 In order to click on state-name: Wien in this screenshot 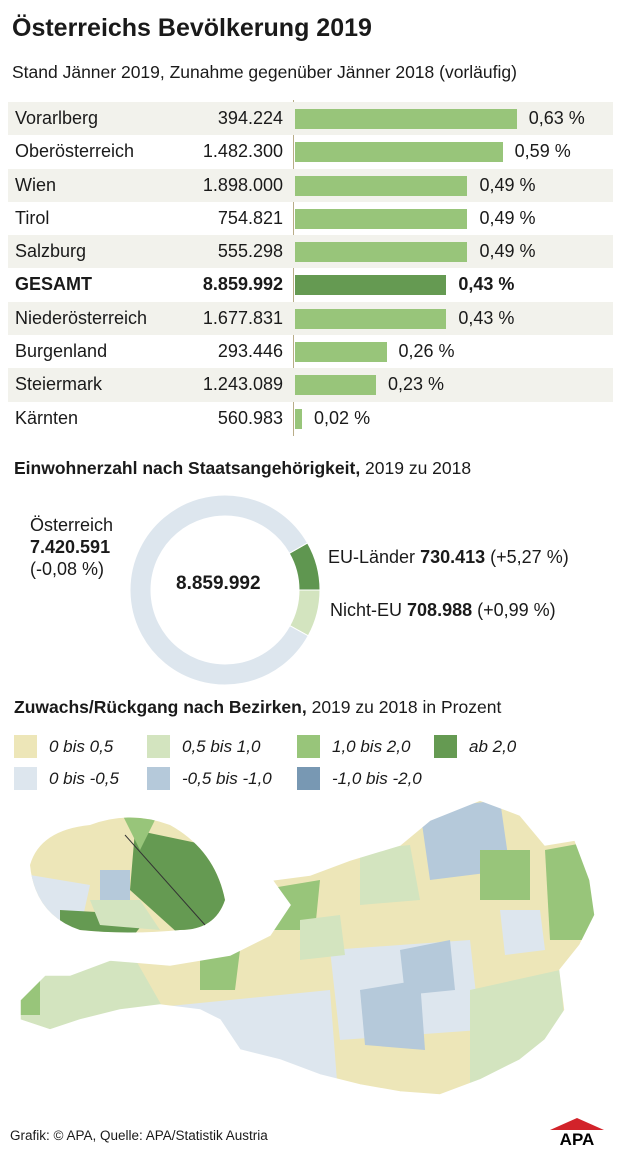, I will do `click(36, 184)`.